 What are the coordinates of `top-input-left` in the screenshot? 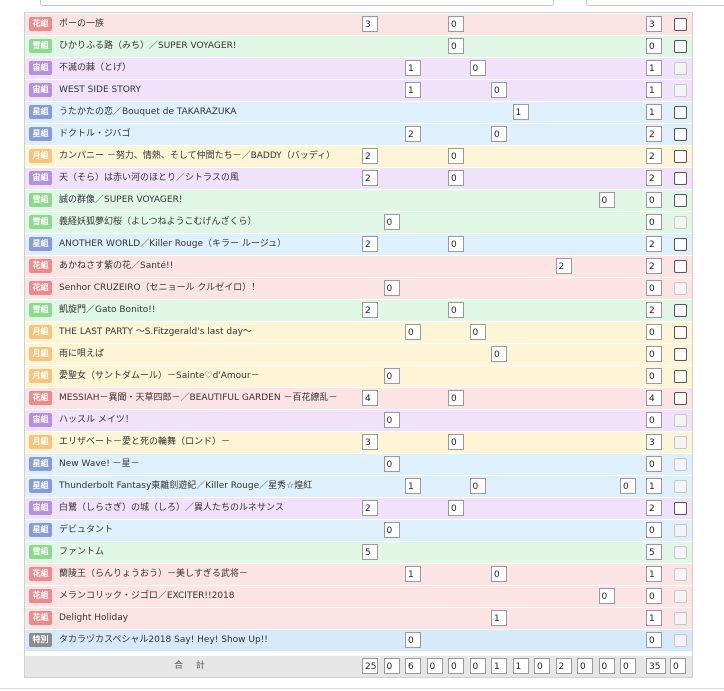 It's located at (297, 3).